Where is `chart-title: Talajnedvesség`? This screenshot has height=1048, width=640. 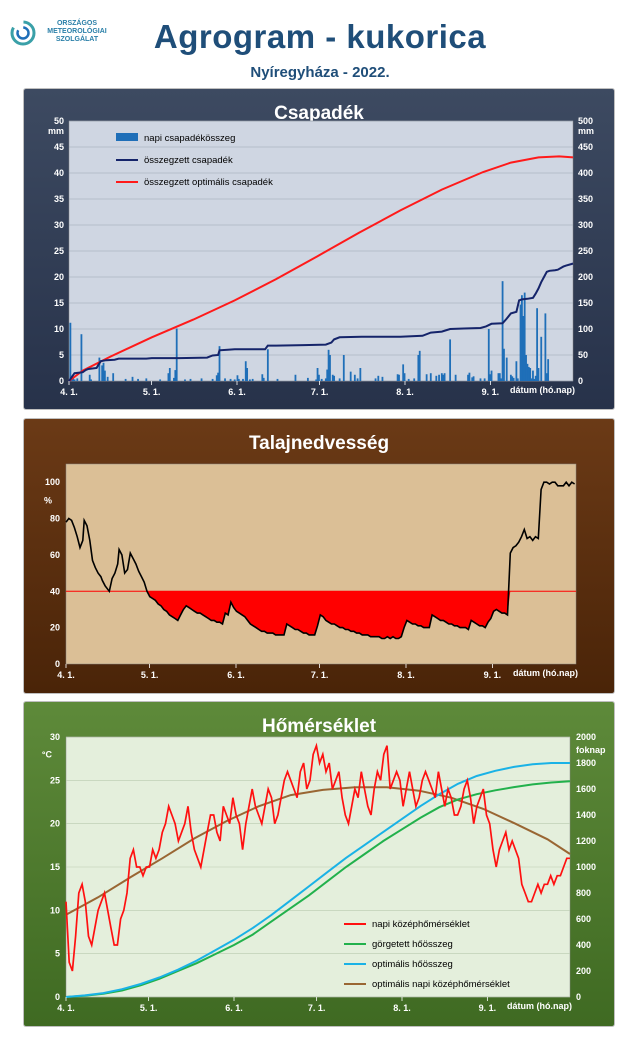
chart-title: Talajnedvesség is located at coordinates (319, 443).